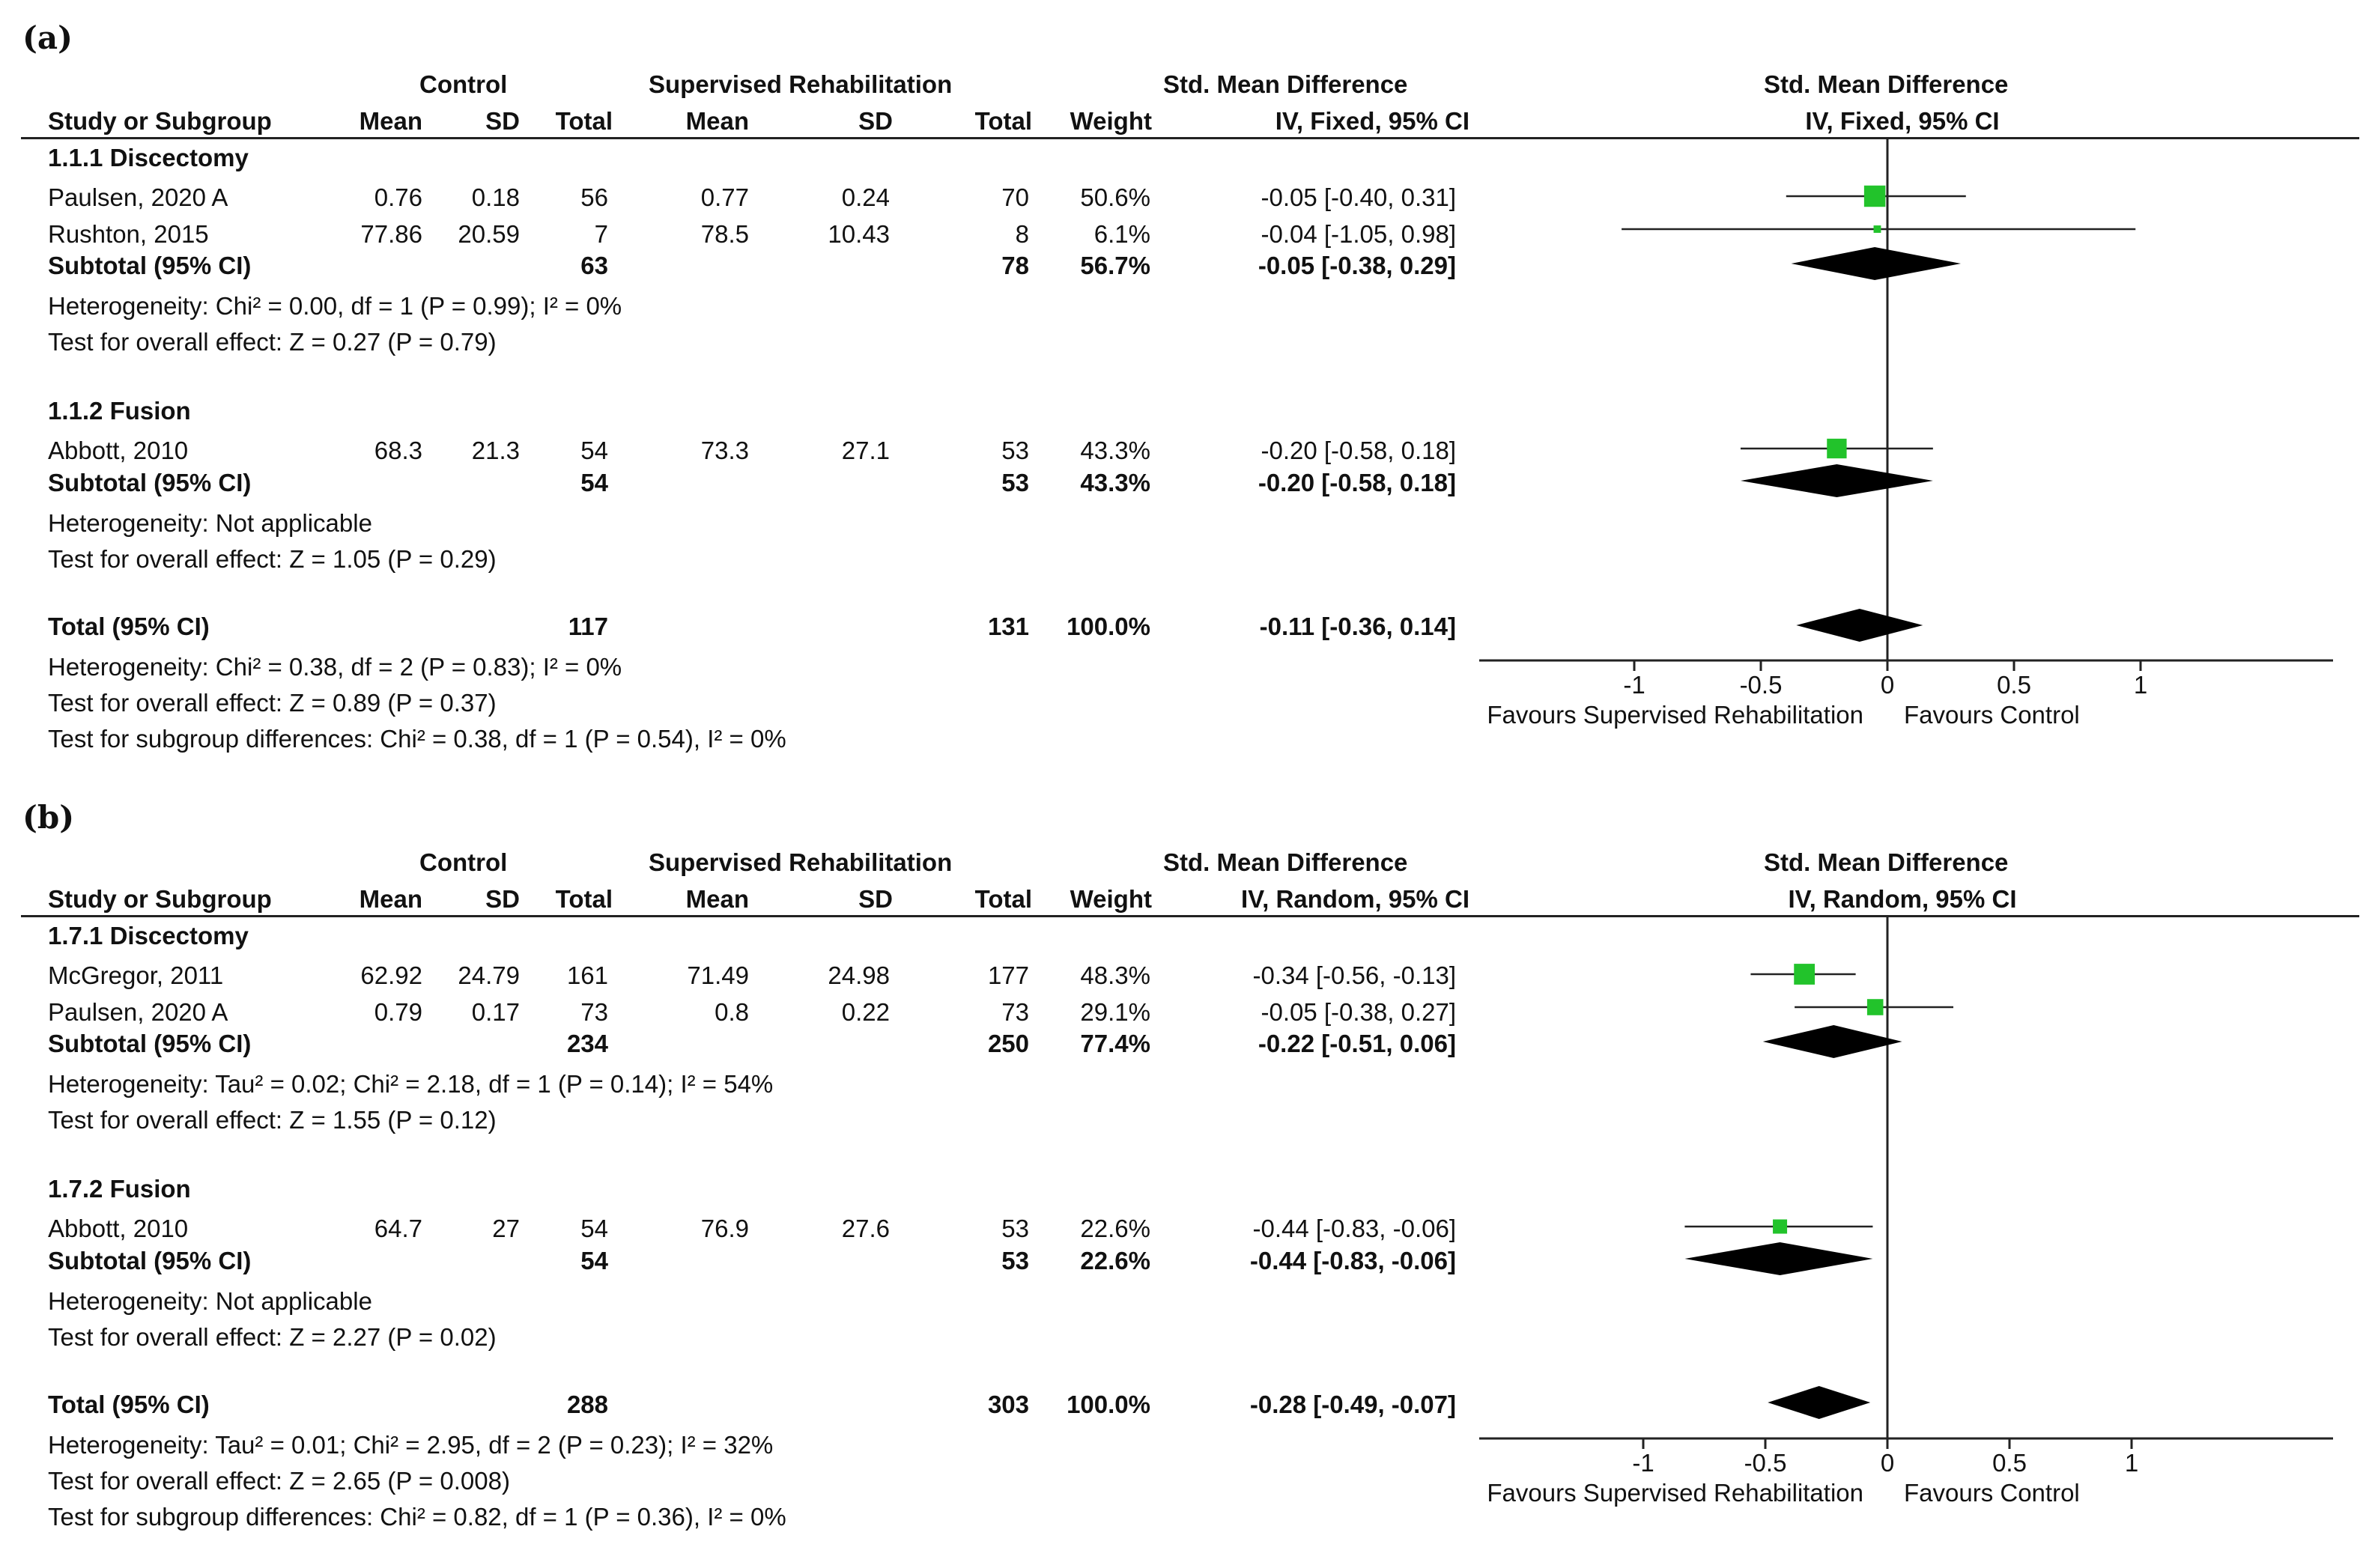 The image size is (2369, 1568). What do you see at coordinates (118, 1229) in the screenshot?
I see `study-name: Abbott, 2010` at bounding box center [118, 1229].